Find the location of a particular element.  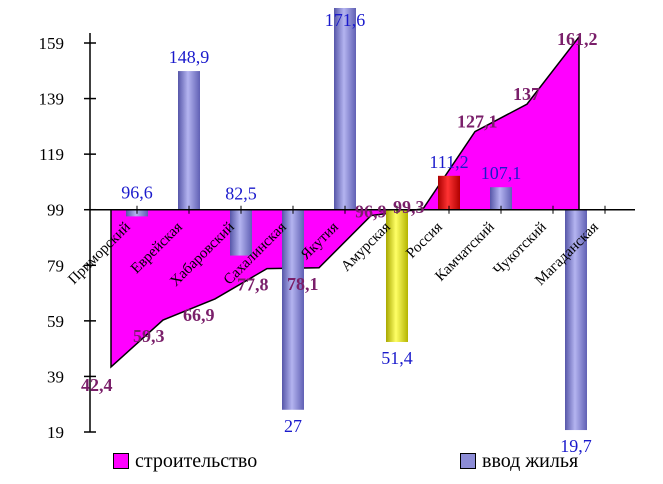

bar-value-label-6: 51,4 is located at coordinates (397, 358).